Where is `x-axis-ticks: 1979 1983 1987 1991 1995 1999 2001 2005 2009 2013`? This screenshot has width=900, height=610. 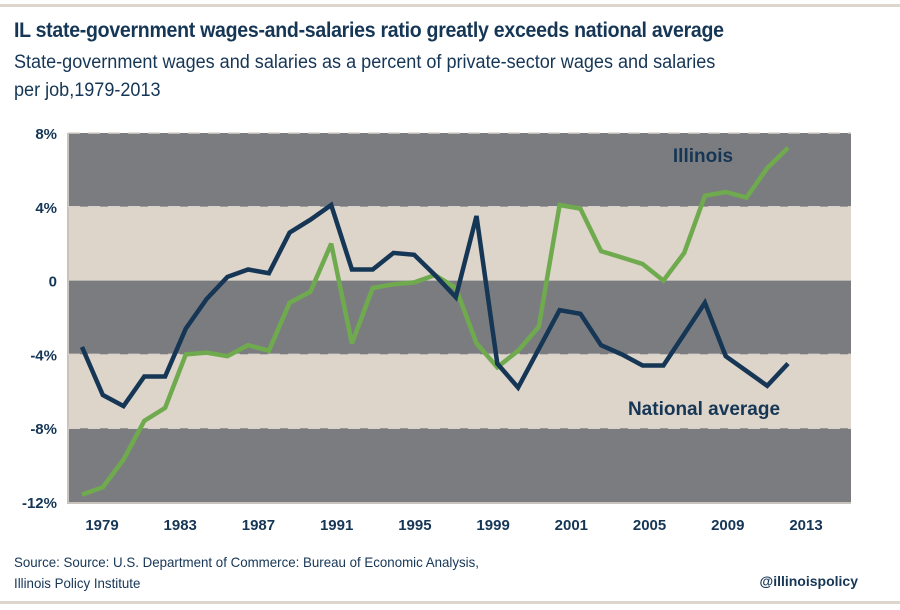
x-axis-ticks: 1979 1983 1987 1991 1995 1999 2001 2005 2009 2013 is located at coordinates (453, 525).